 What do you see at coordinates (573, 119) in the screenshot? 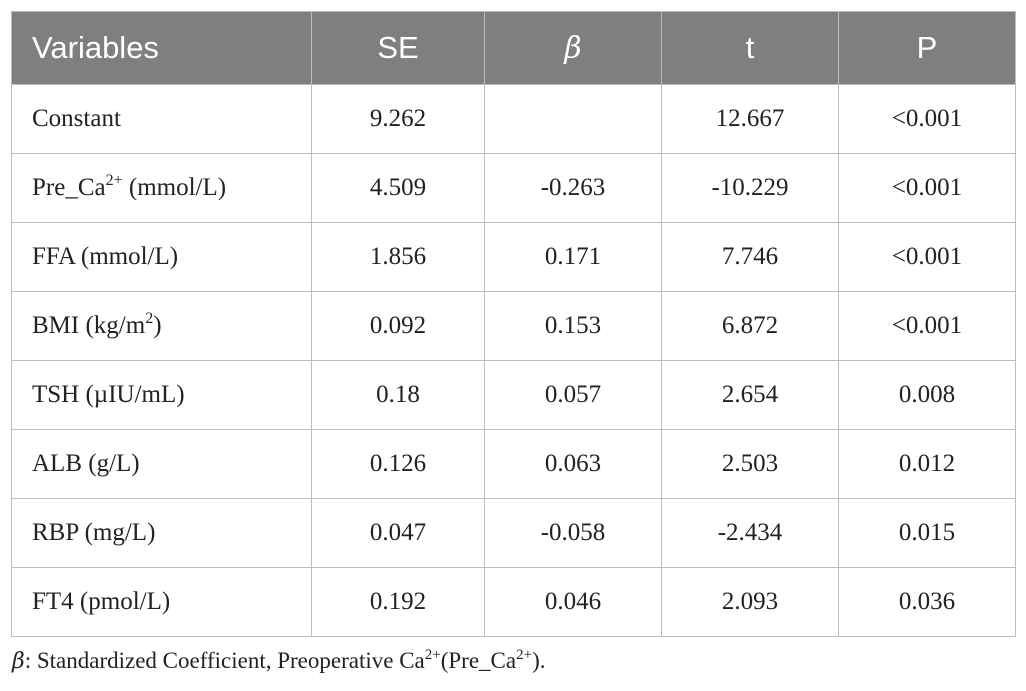
I see `cell-beta` at bounding box center [573, 119].